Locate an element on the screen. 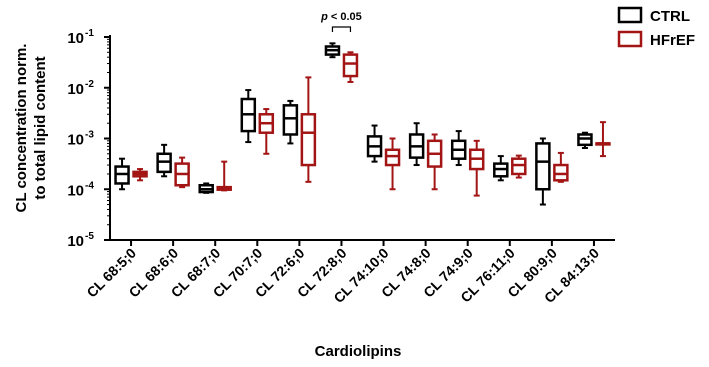  y-axis-label-line1: CL concentration norm. is located at coordinates (21, 128).